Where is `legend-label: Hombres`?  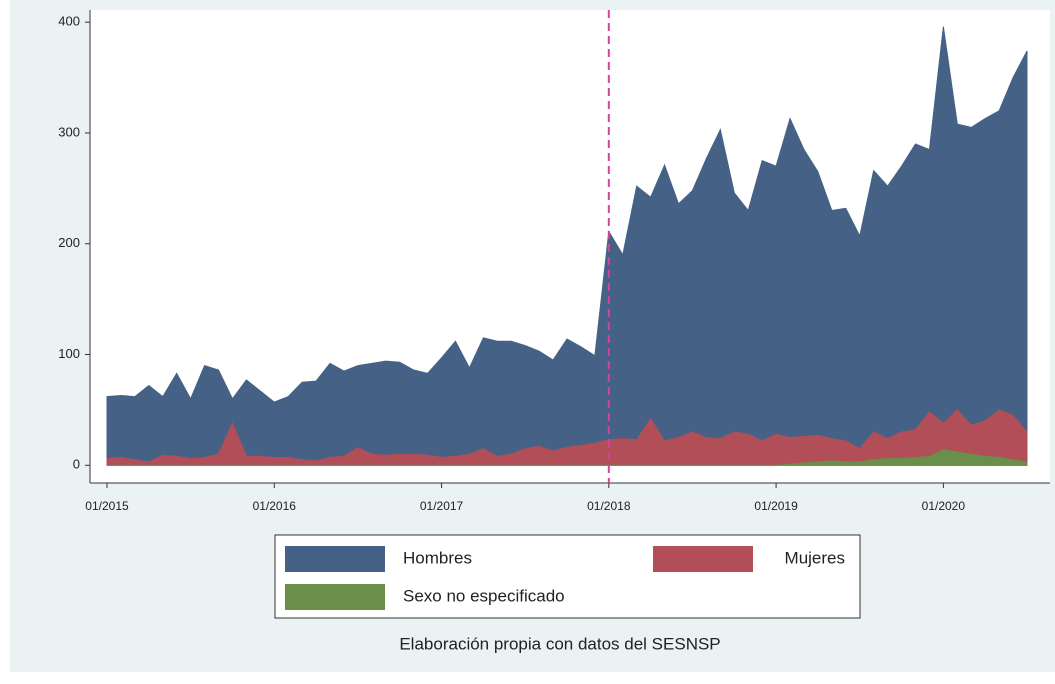 legend-label: Hombres is located at coordinates (437, 557).